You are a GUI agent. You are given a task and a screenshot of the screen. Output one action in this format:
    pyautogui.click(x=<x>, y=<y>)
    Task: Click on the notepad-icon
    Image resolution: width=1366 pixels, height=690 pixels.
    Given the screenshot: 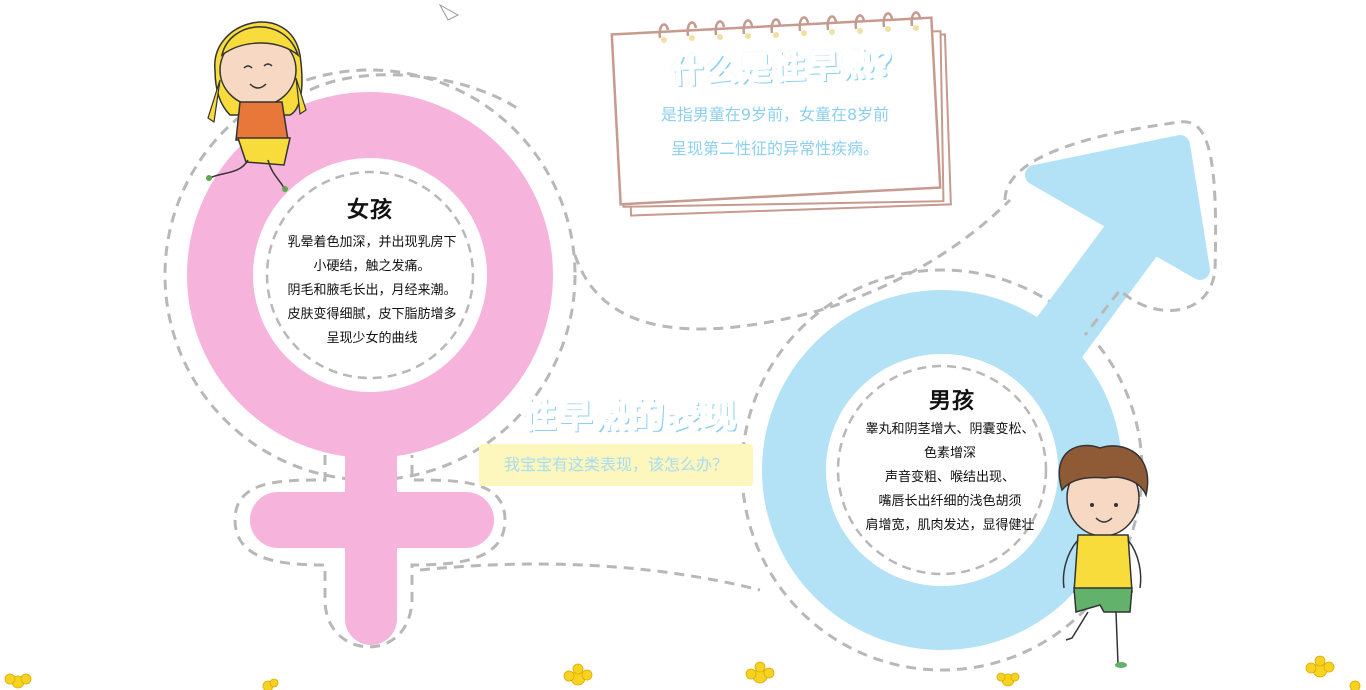 What is the action you would take?
    pyautogui.click(x=781, y=114)
    